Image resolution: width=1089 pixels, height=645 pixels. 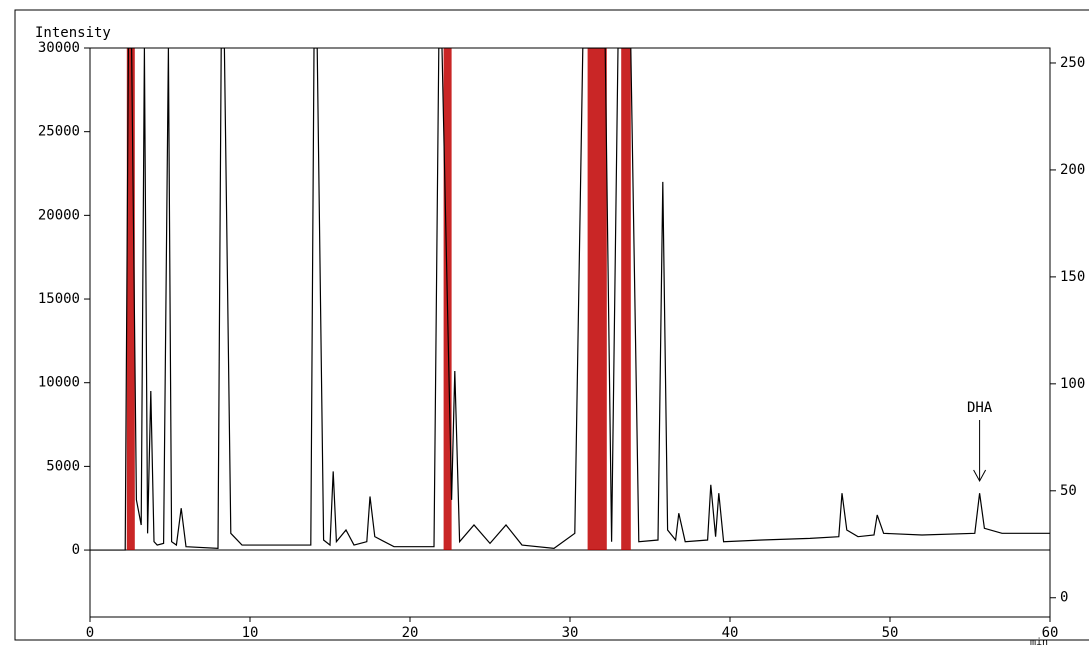 What do you see at coordinates (250, 633) in the screenshot?
I see `x-tick-label: 10` at bounding box center [250, 633].